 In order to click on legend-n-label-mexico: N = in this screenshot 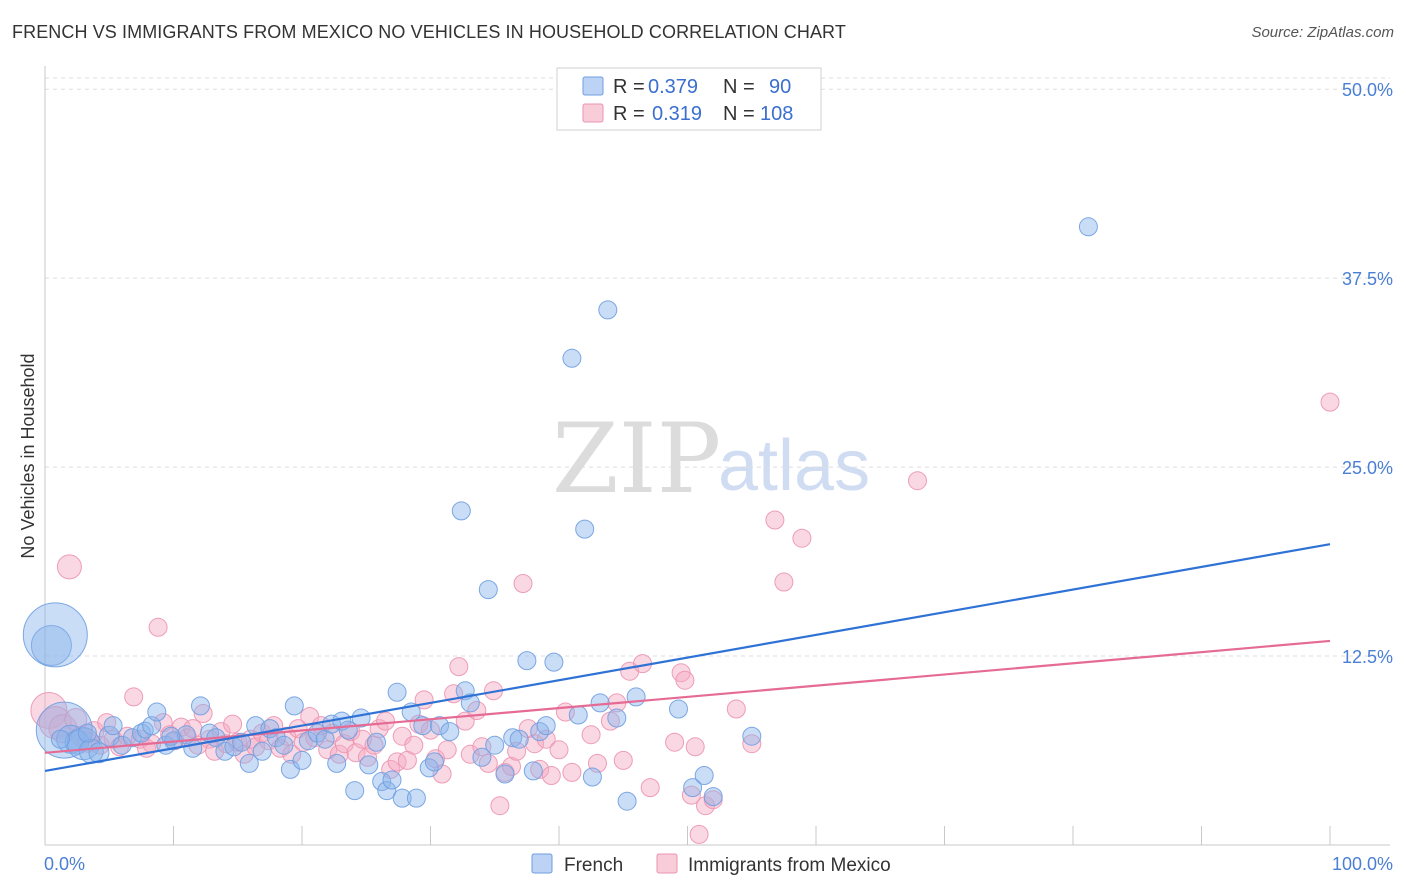, I will do `click(739, 114)`.